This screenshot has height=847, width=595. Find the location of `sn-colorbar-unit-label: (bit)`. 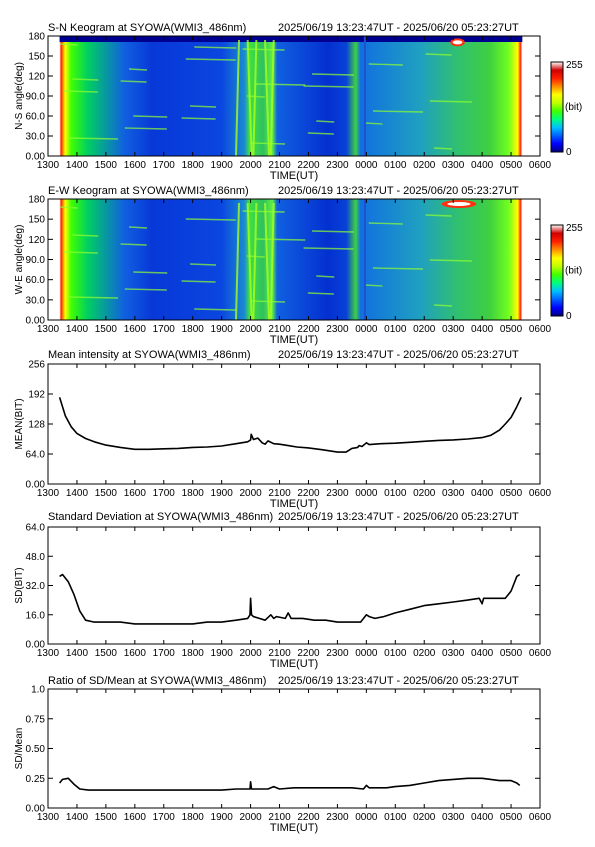

sn-colorbar-unit-label: (bit) is located at coordinates (573, 107).